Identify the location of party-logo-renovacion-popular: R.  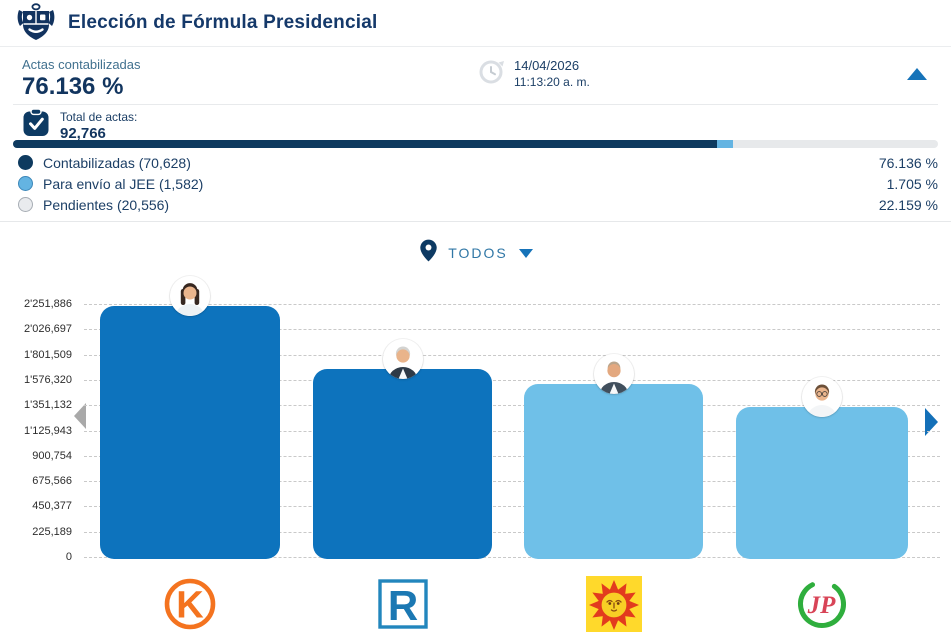
(403, 604).